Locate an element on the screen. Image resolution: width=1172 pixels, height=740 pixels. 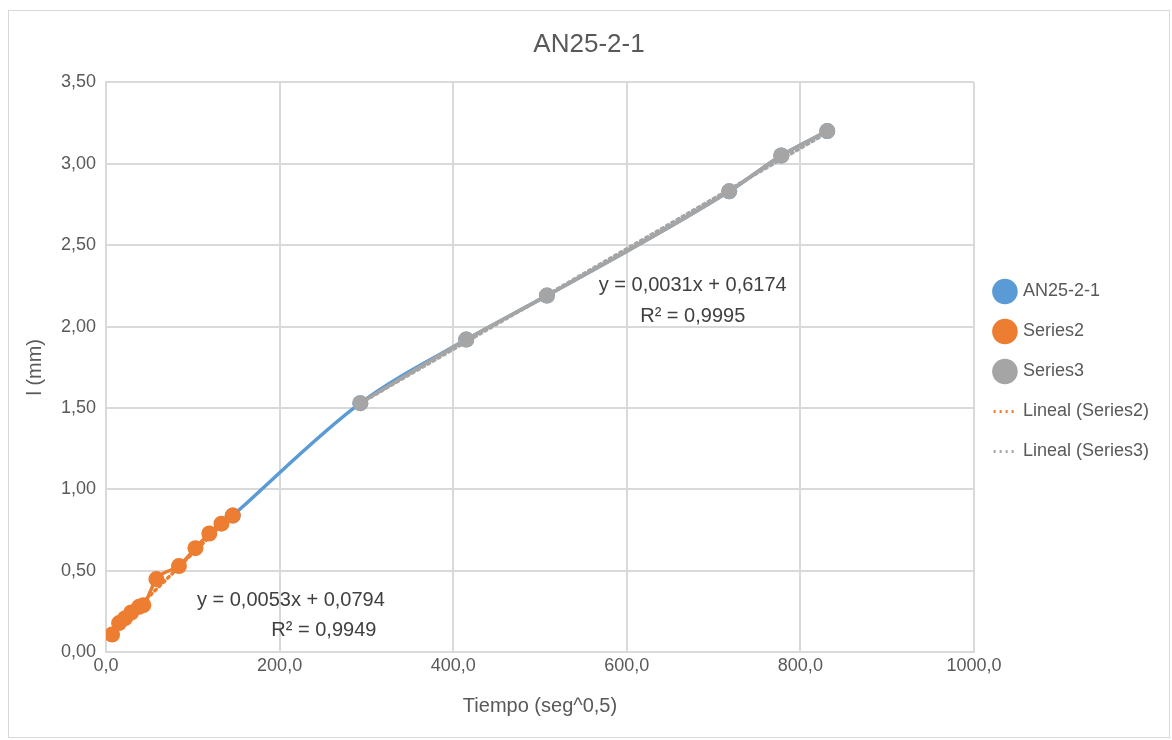
y-tick-label: 2,00 is located at coordinates (78, 325).